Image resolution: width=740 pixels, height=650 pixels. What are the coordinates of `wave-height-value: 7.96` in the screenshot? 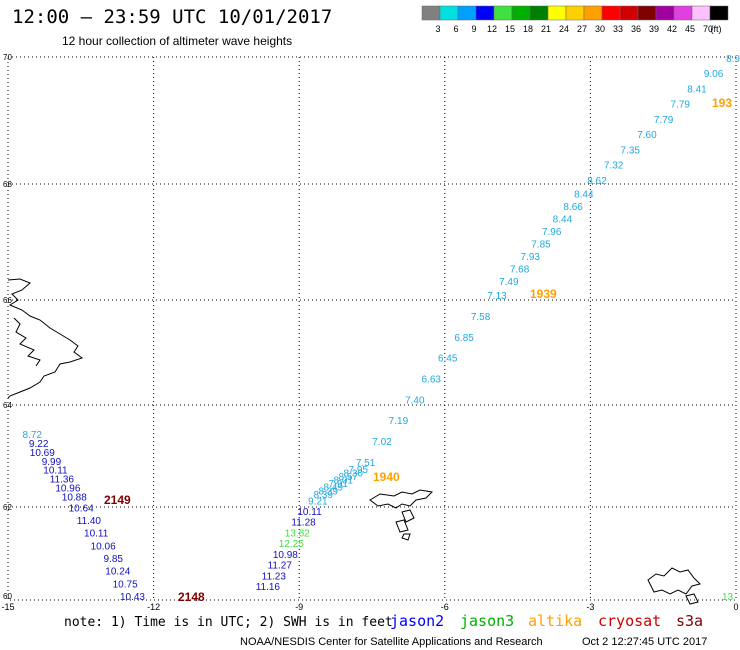 It's located at (552, 232).